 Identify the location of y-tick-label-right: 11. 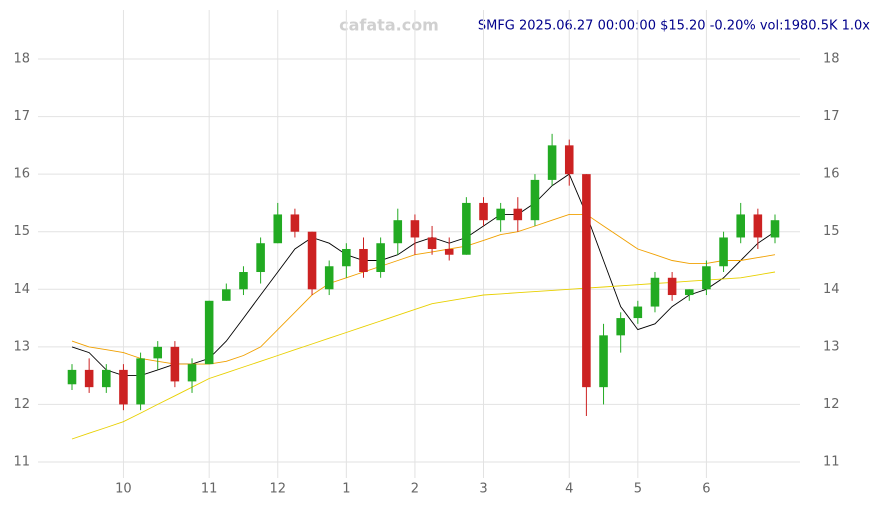
(831, 462).